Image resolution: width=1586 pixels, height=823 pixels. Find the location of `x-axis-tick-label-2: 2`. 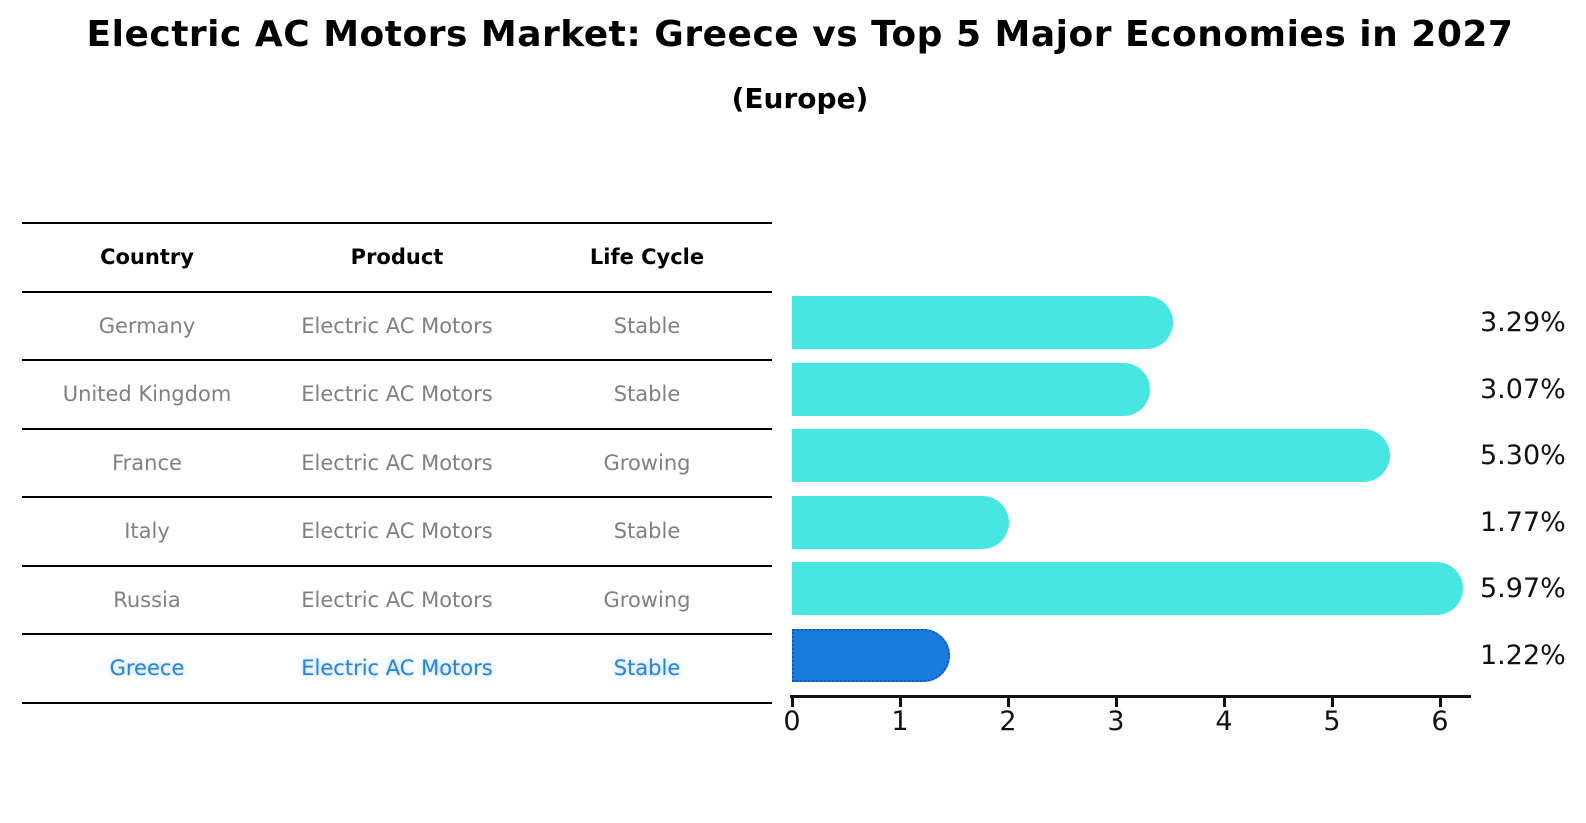

x-axis-tick-label-2: 2 is located at coordinates (1008, 721).